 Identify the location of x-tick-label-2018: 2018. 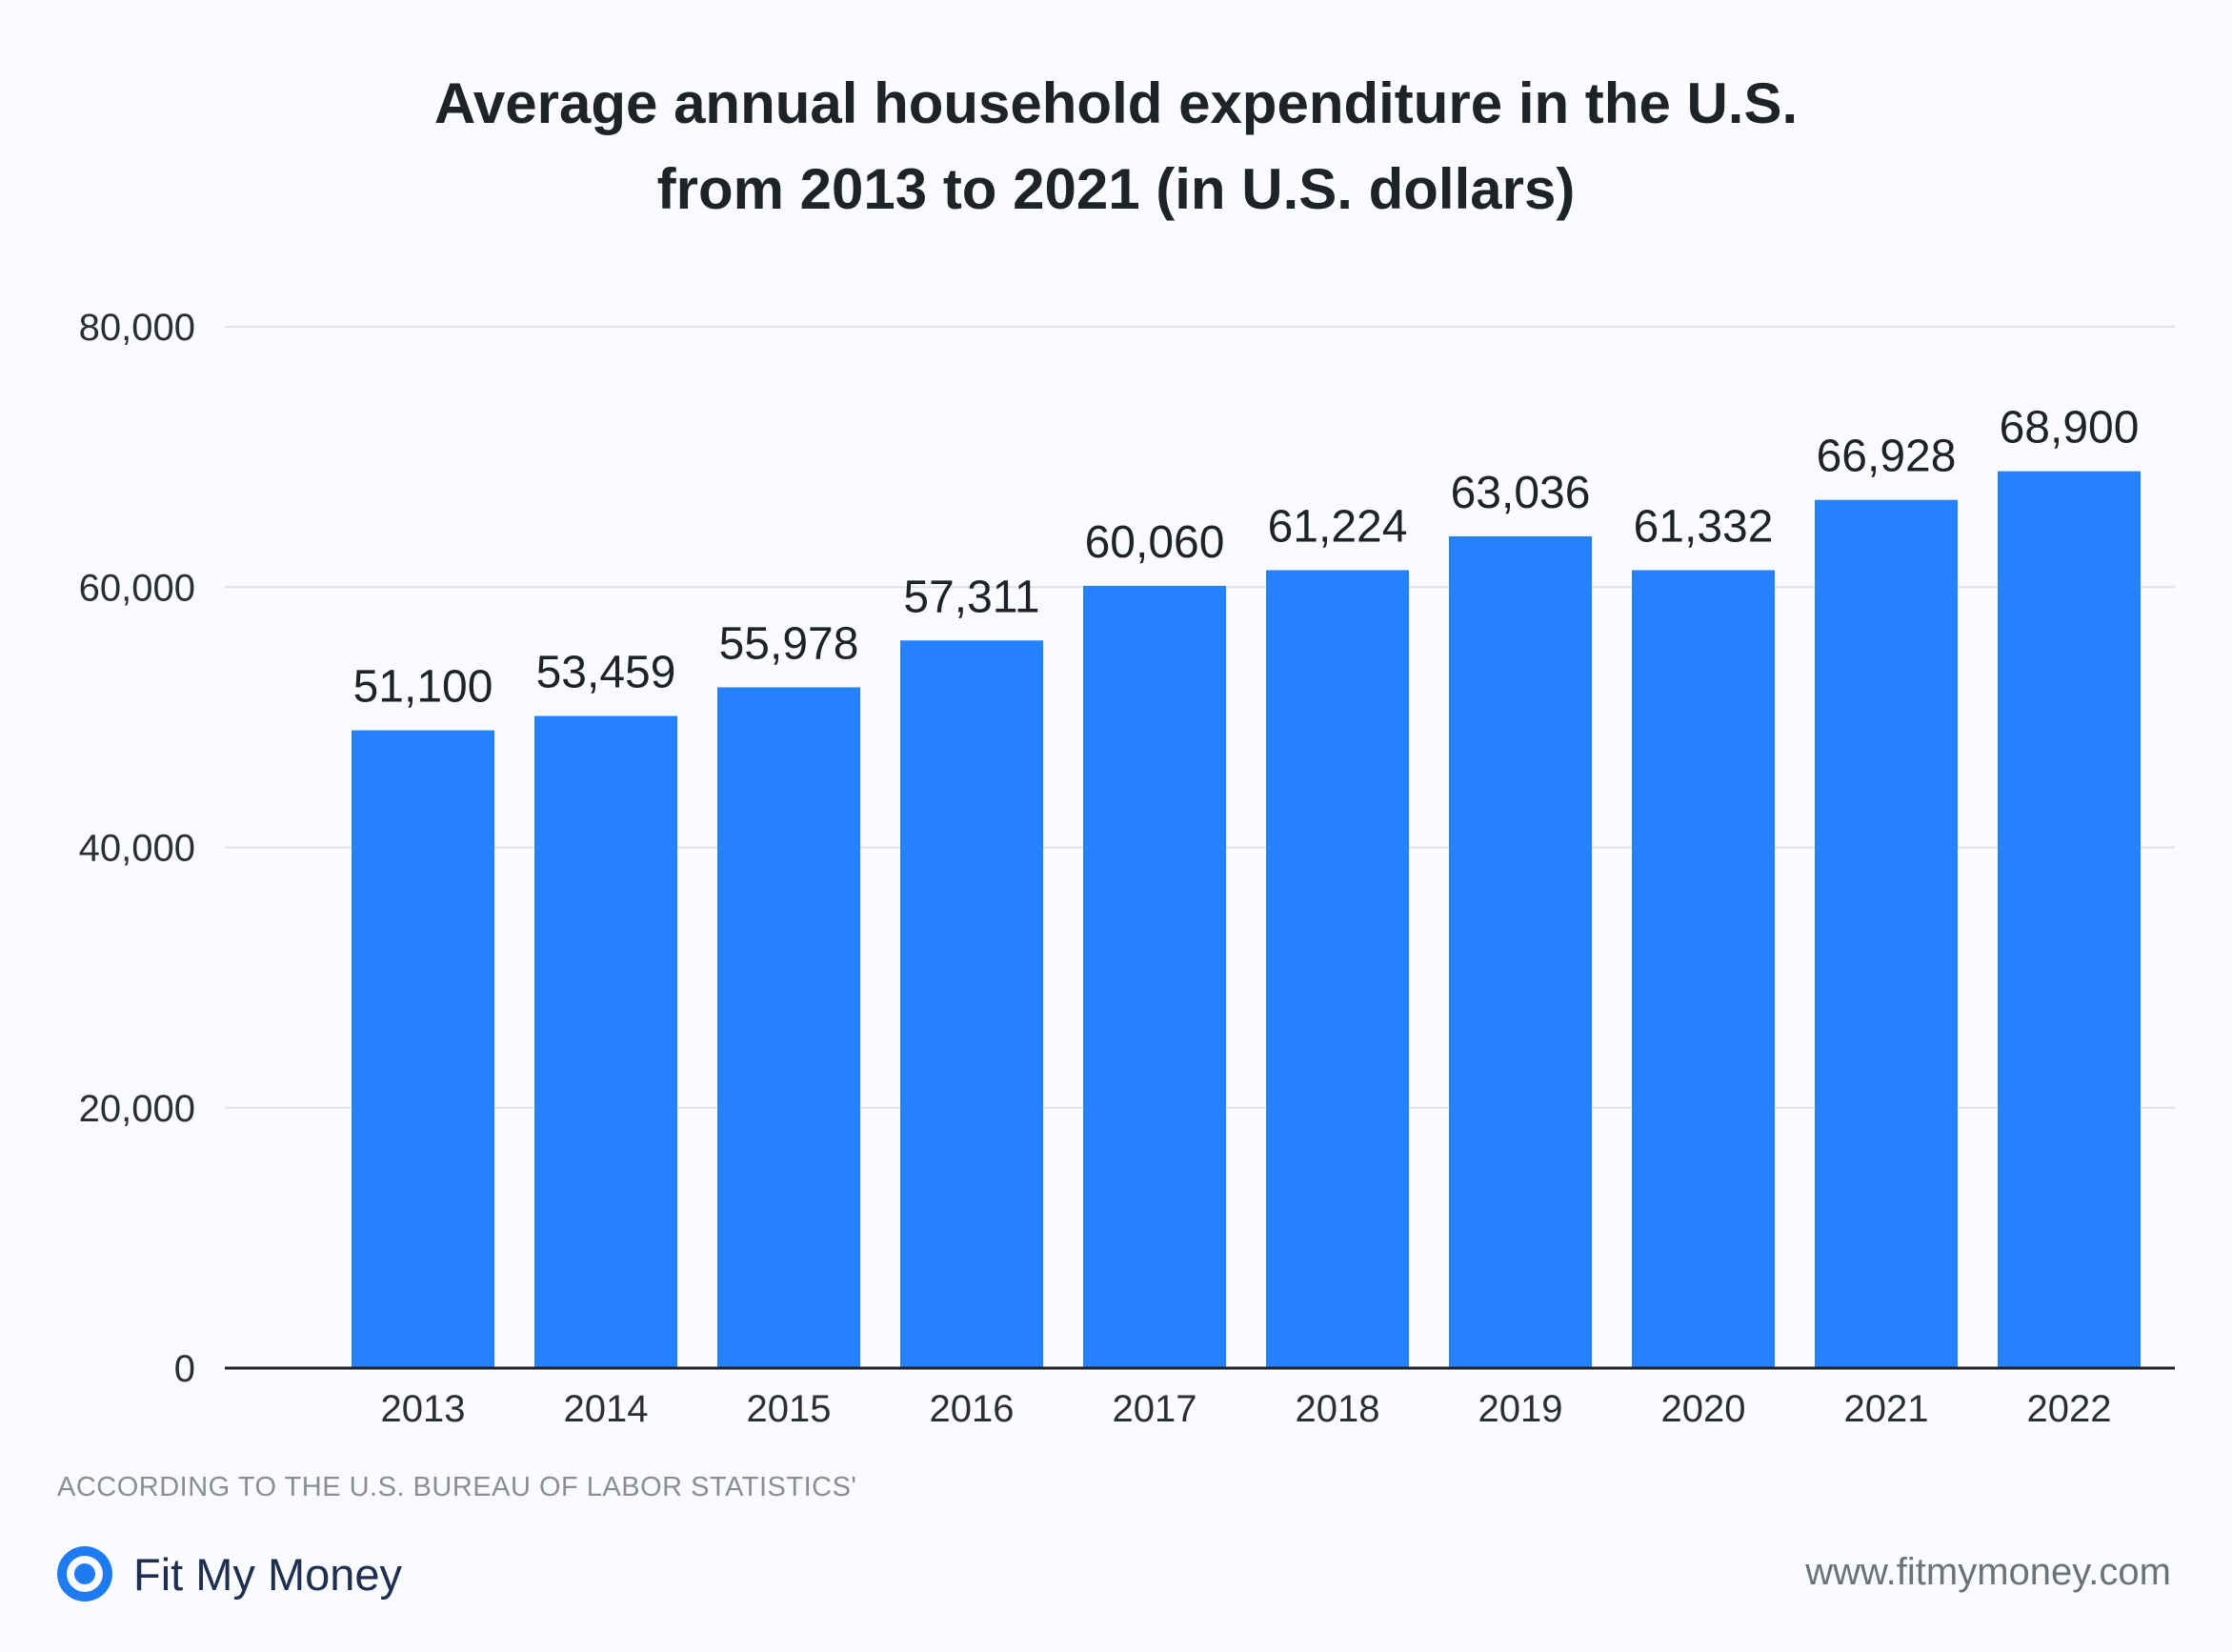
(1338, 1409).